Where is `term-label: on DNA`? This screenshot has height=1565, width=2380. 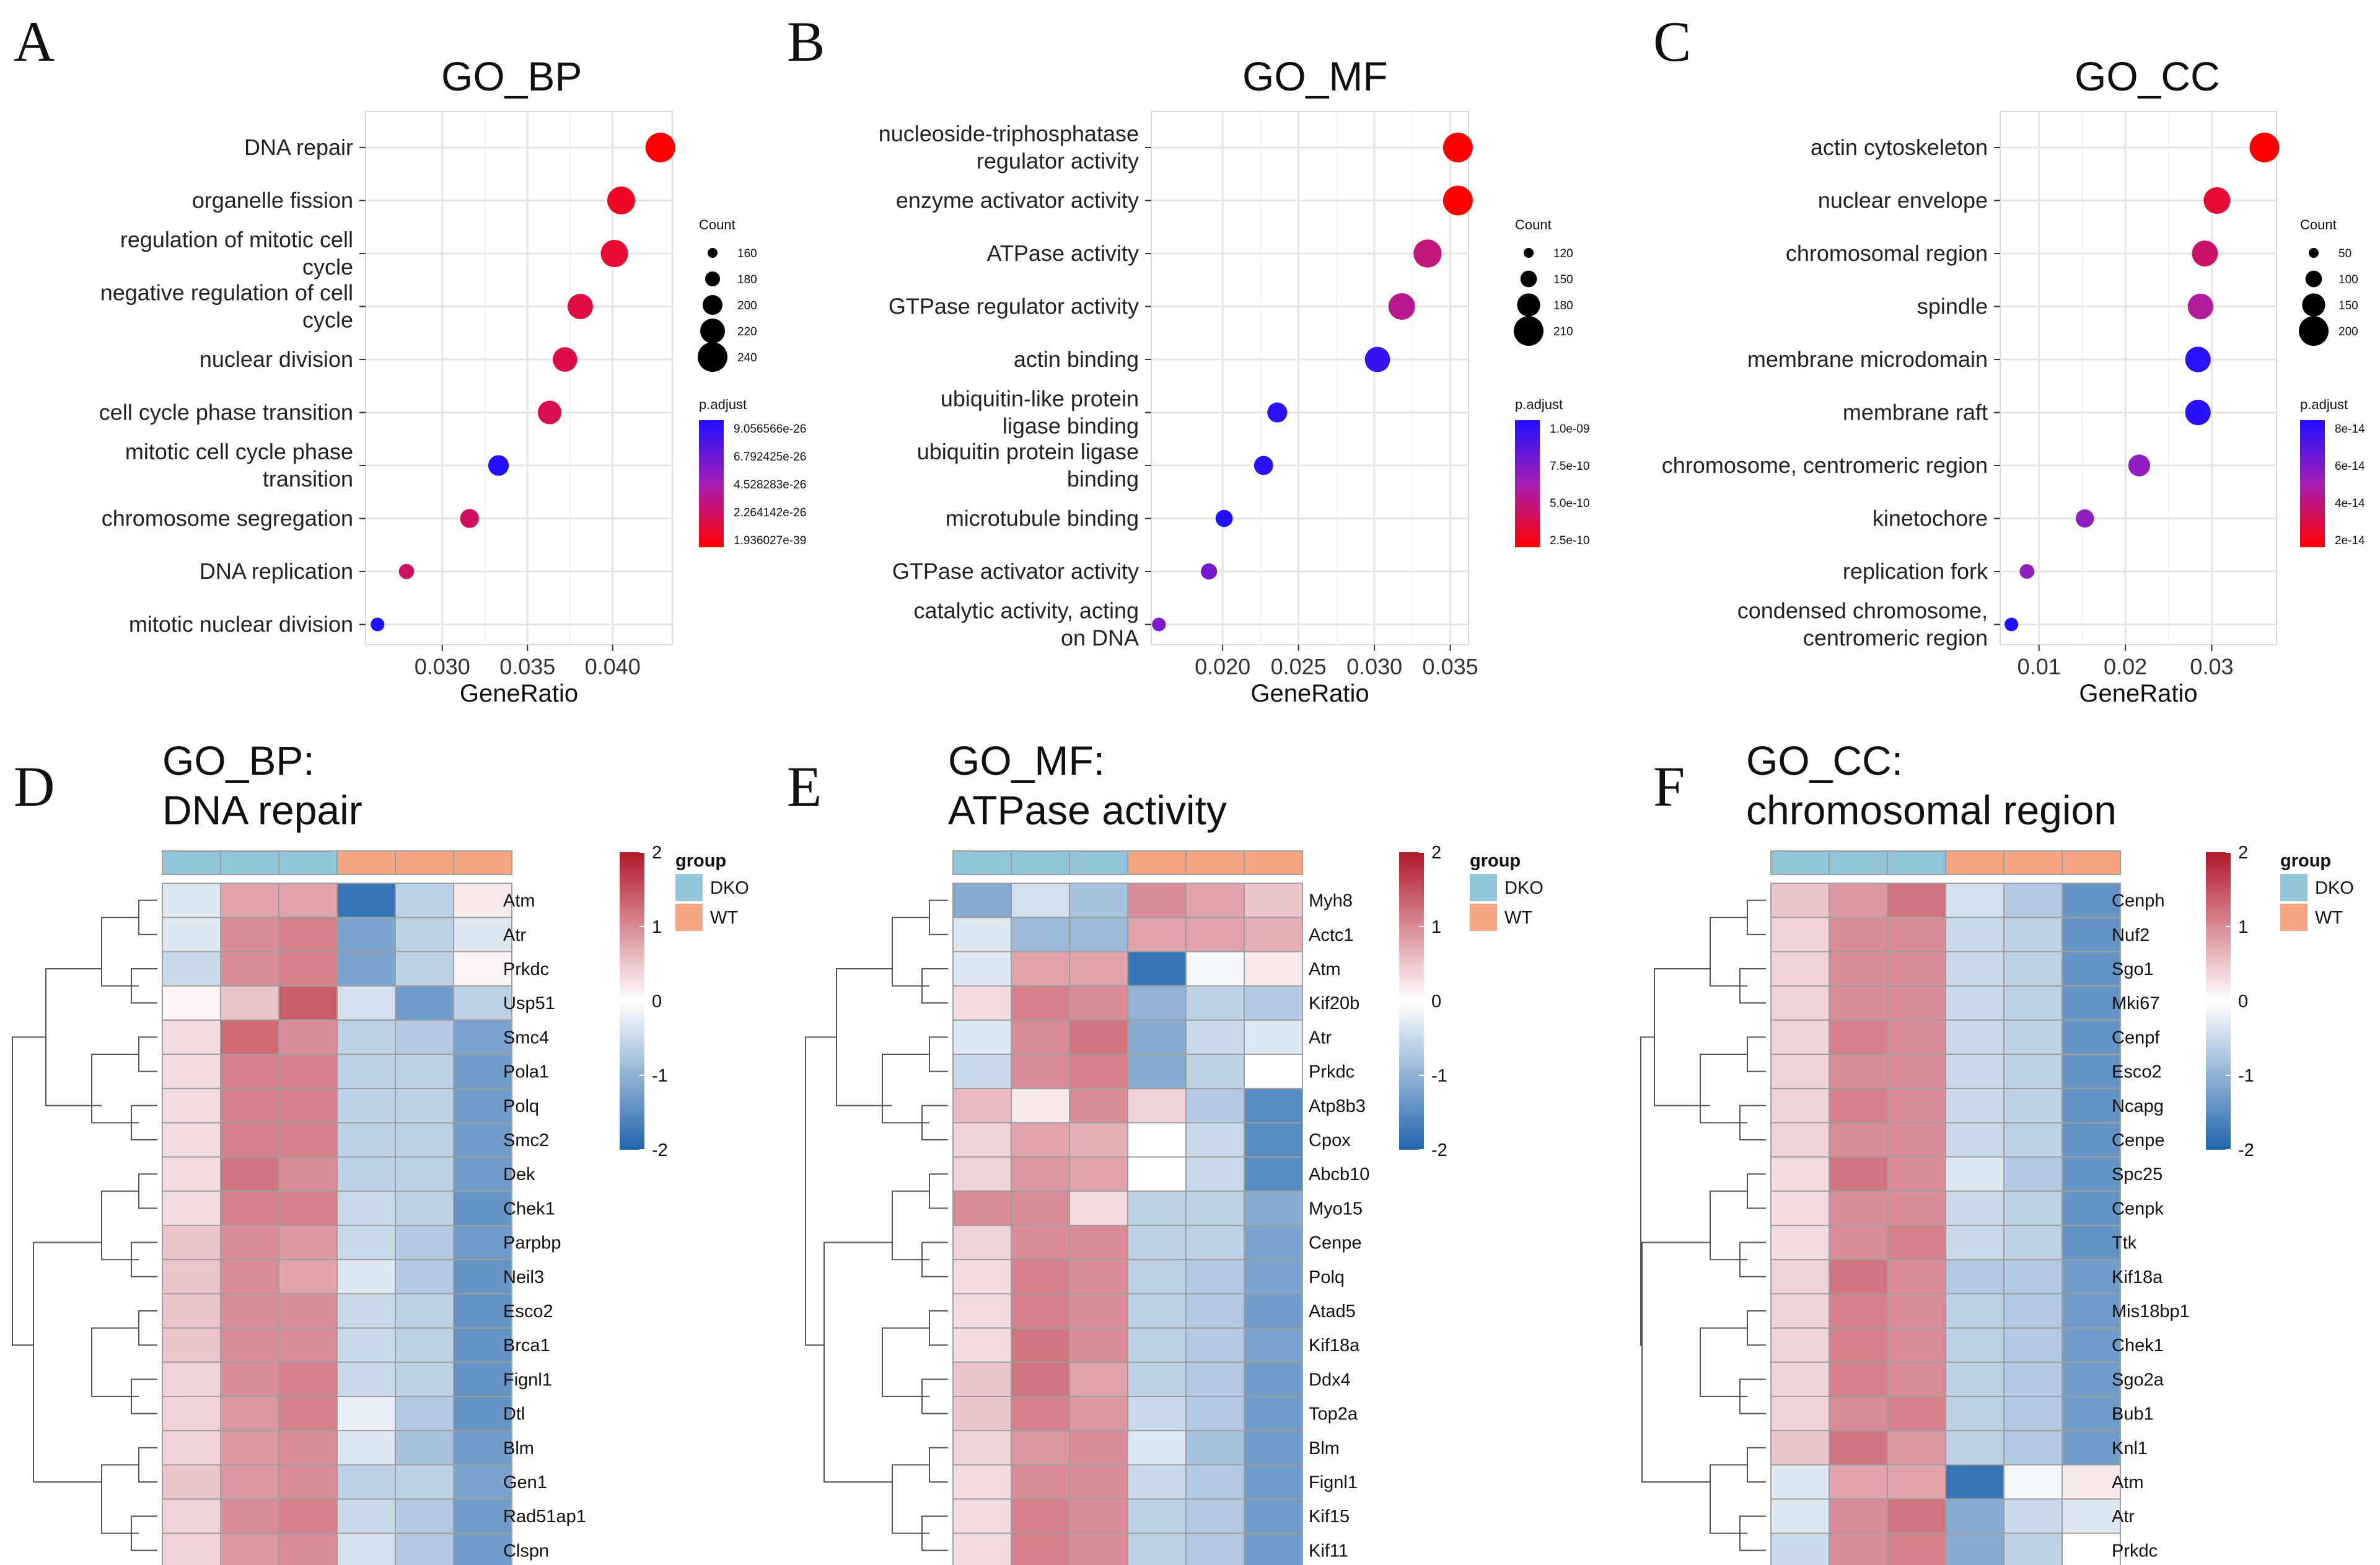
term-label: on DNA is located at coordinates (1100, 638).